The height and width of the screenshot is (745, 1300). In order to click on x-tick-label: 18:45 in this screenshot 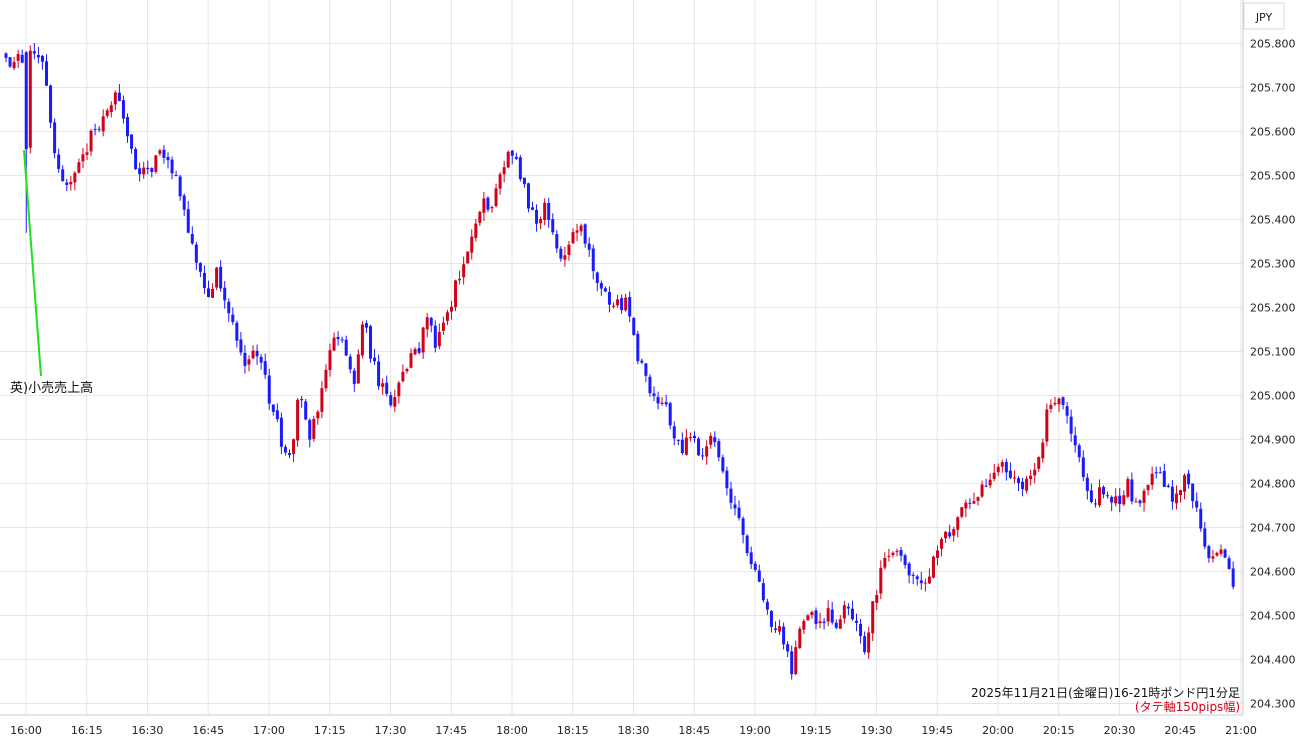, I will do `click(694, 730)`.